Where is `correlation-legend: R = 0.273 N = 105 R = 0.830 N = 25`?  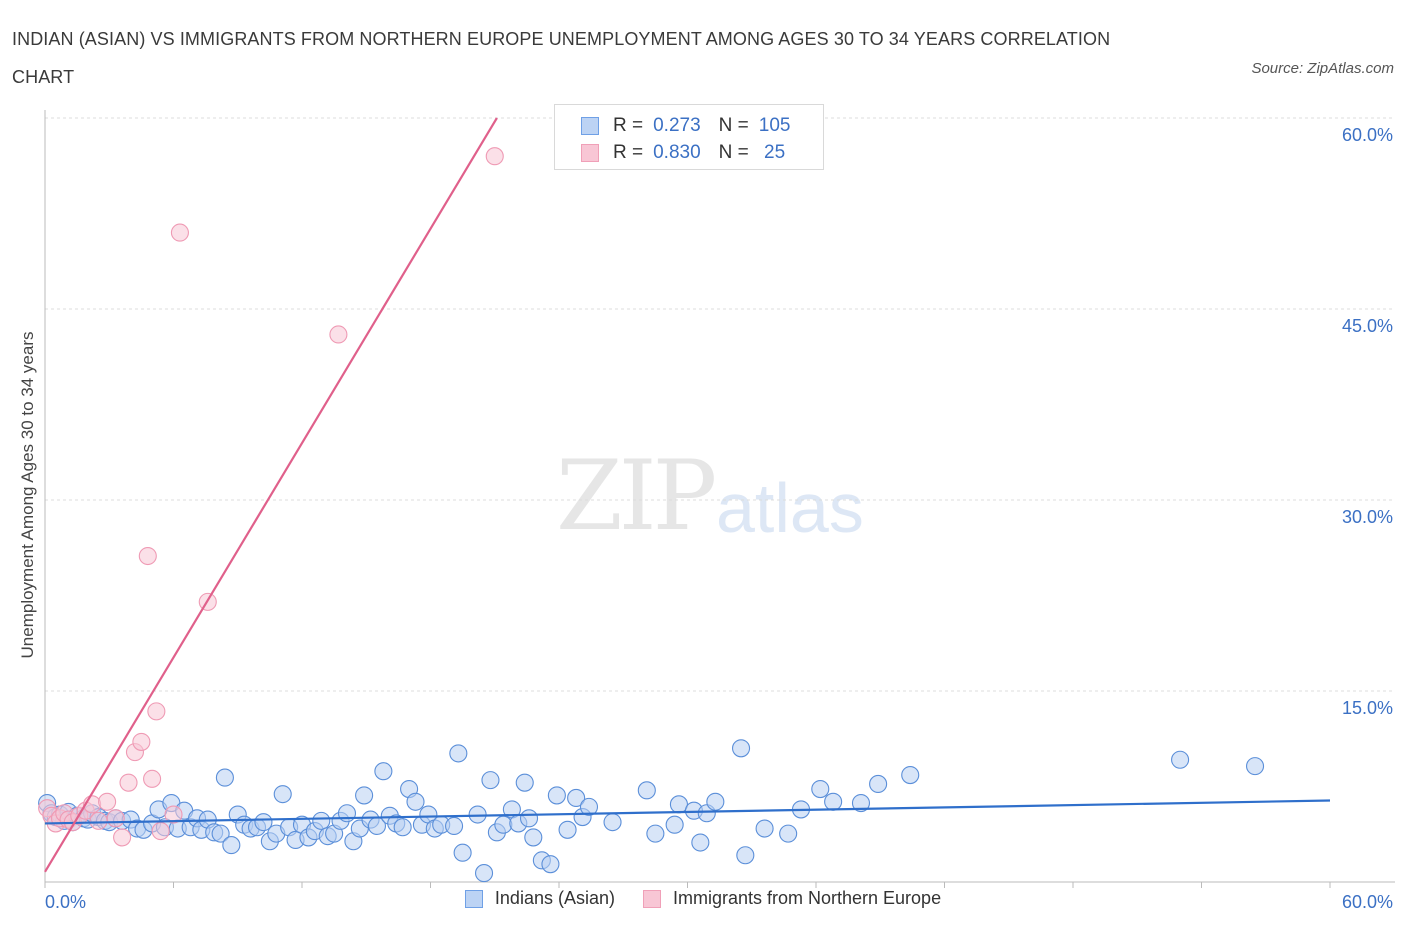
correlation-legend: R = 0.273 N = 105 R = 0.830 N = 25 is located at coordinates (689, 137).